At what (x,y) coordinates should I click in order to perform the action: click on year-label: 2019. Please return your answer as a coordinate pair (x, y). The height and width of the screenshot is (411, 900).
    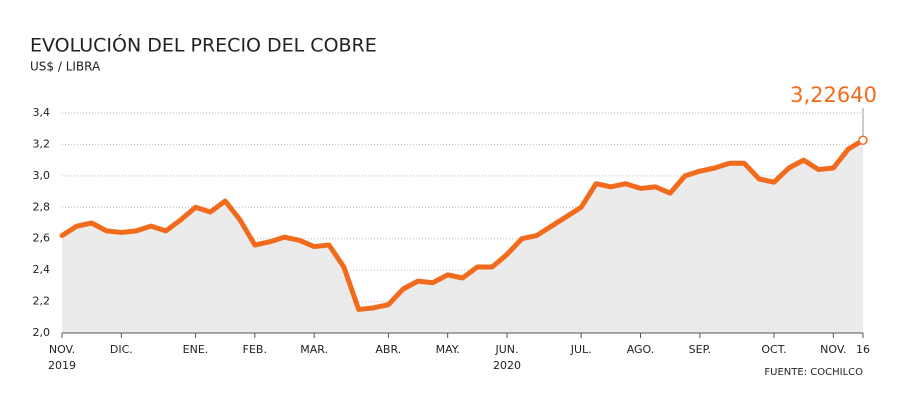
    Looking at the image, I should click on (62, 365).